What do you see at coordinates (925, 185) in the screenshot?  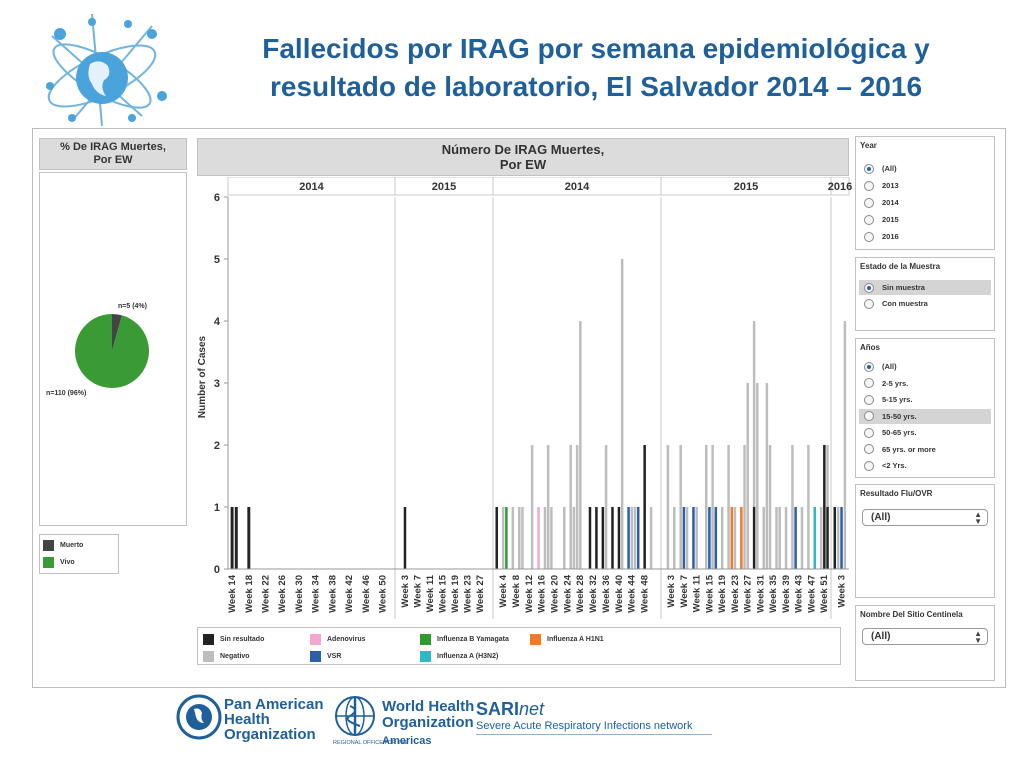 I see `radio-option-2013: 2013` at bounding box center [925, 185].